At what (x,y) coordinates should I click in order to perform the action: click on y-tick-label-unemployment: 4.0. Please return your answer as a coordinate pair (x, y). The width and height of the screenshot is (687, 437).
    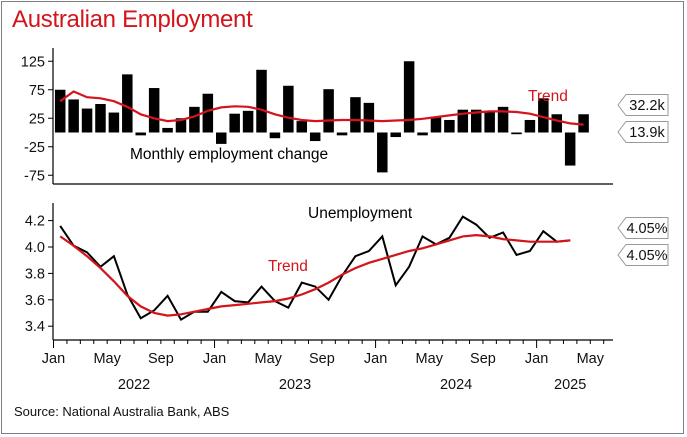
    Looking at the image, I should click on (35, 248).